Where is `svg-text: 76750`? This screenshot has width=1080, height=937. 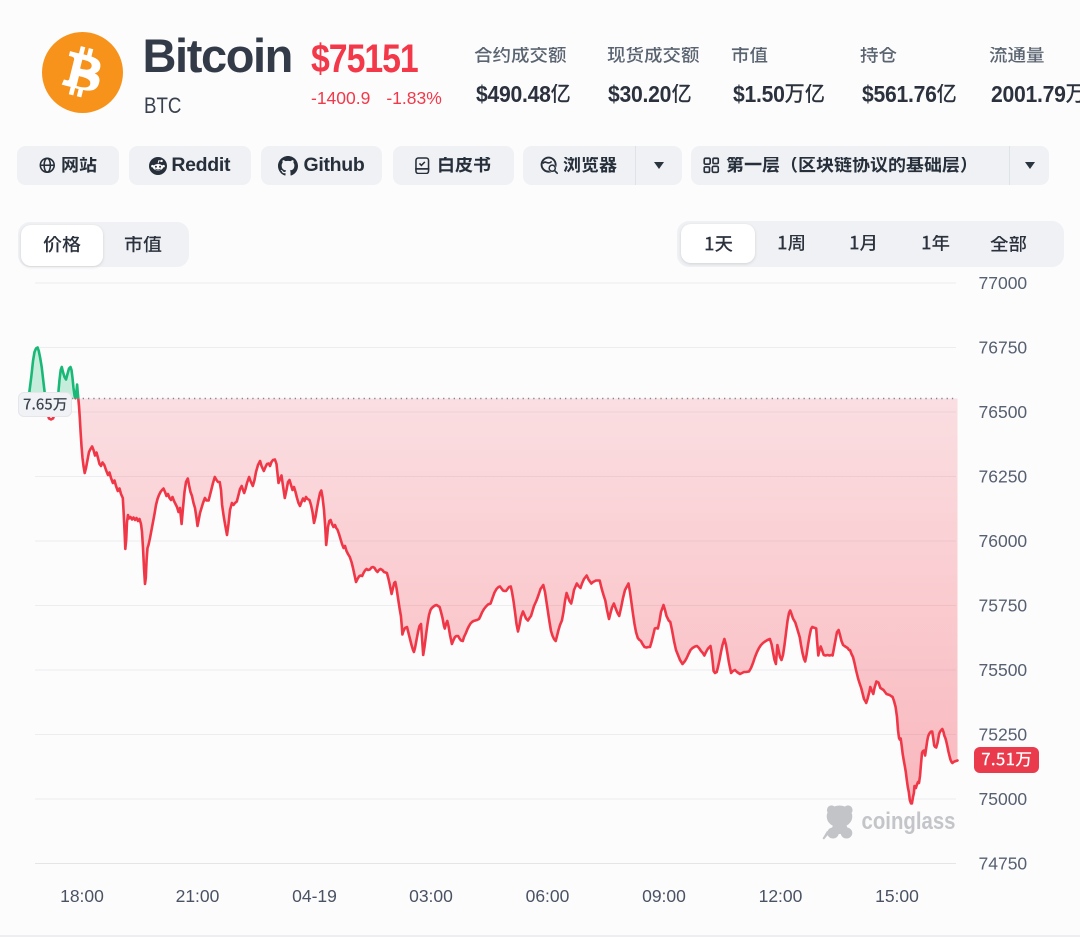 svg-text: 76750 is located at coordinates (1003, 348).